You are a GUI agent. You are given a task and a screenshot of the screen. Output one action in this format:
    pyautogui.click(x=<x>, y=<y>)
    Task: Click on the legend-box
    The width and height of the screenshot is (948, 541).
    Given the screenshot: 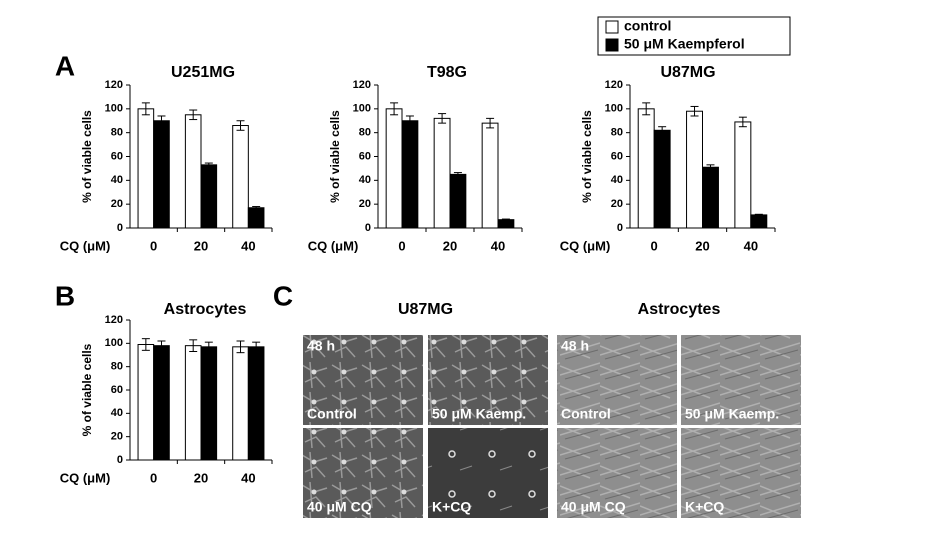 What is the action you would take?
    pyautogui.click(x=694, y=36)
    